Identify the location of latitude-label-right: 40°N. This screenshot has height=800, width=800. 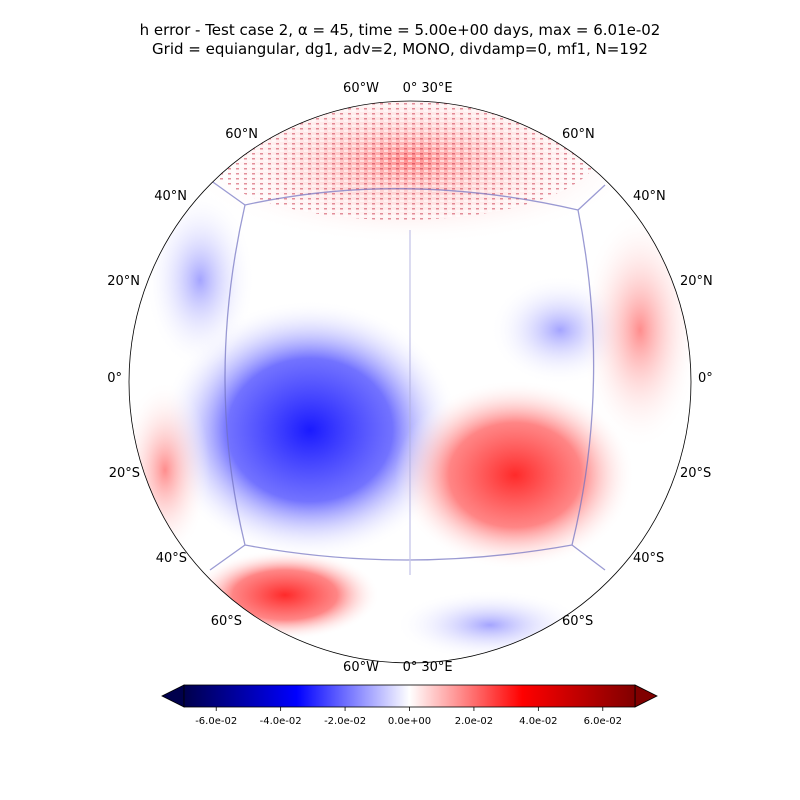
(649, 196).